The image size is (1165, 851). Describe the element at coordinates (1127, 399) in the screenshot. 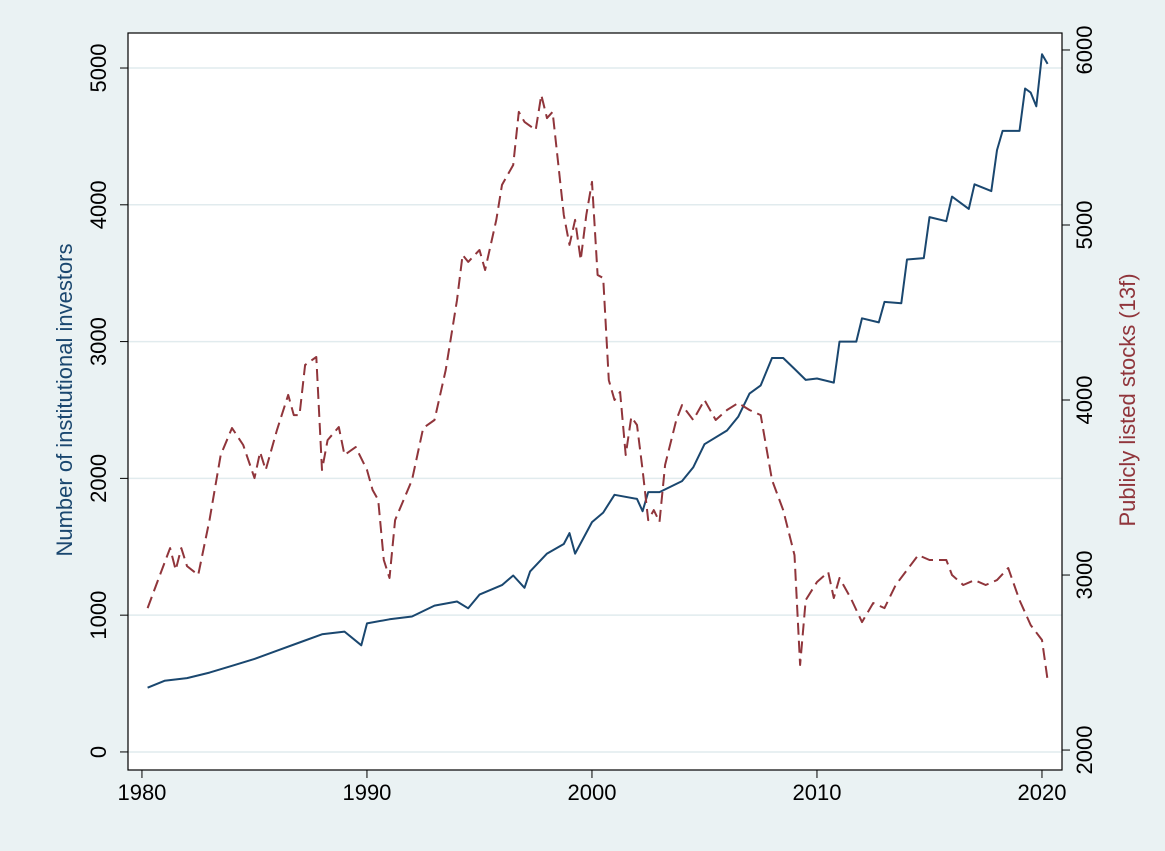

I see `y2-axis-title: Publicly listed stocks (13f)` at that location.